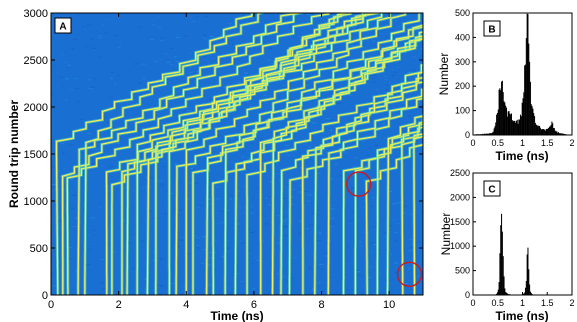 The width and height of the screenshot is (577, 322). I want to click on x-tick-label: 6, so click(254, 305).